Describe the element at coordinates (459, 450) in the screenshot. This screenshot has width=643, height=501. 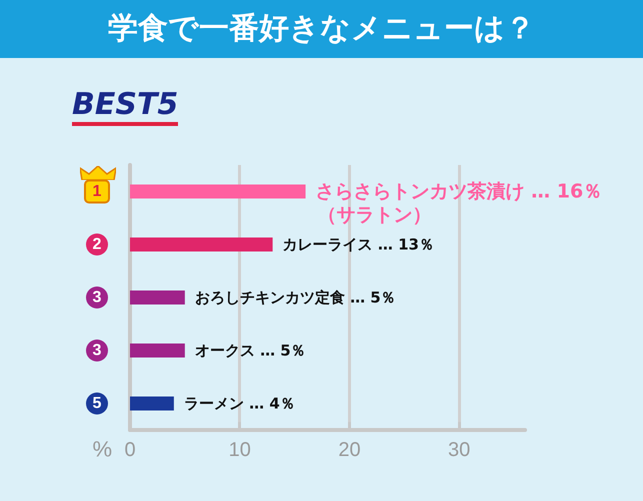
I see `x-tick-label: 30` at that location.